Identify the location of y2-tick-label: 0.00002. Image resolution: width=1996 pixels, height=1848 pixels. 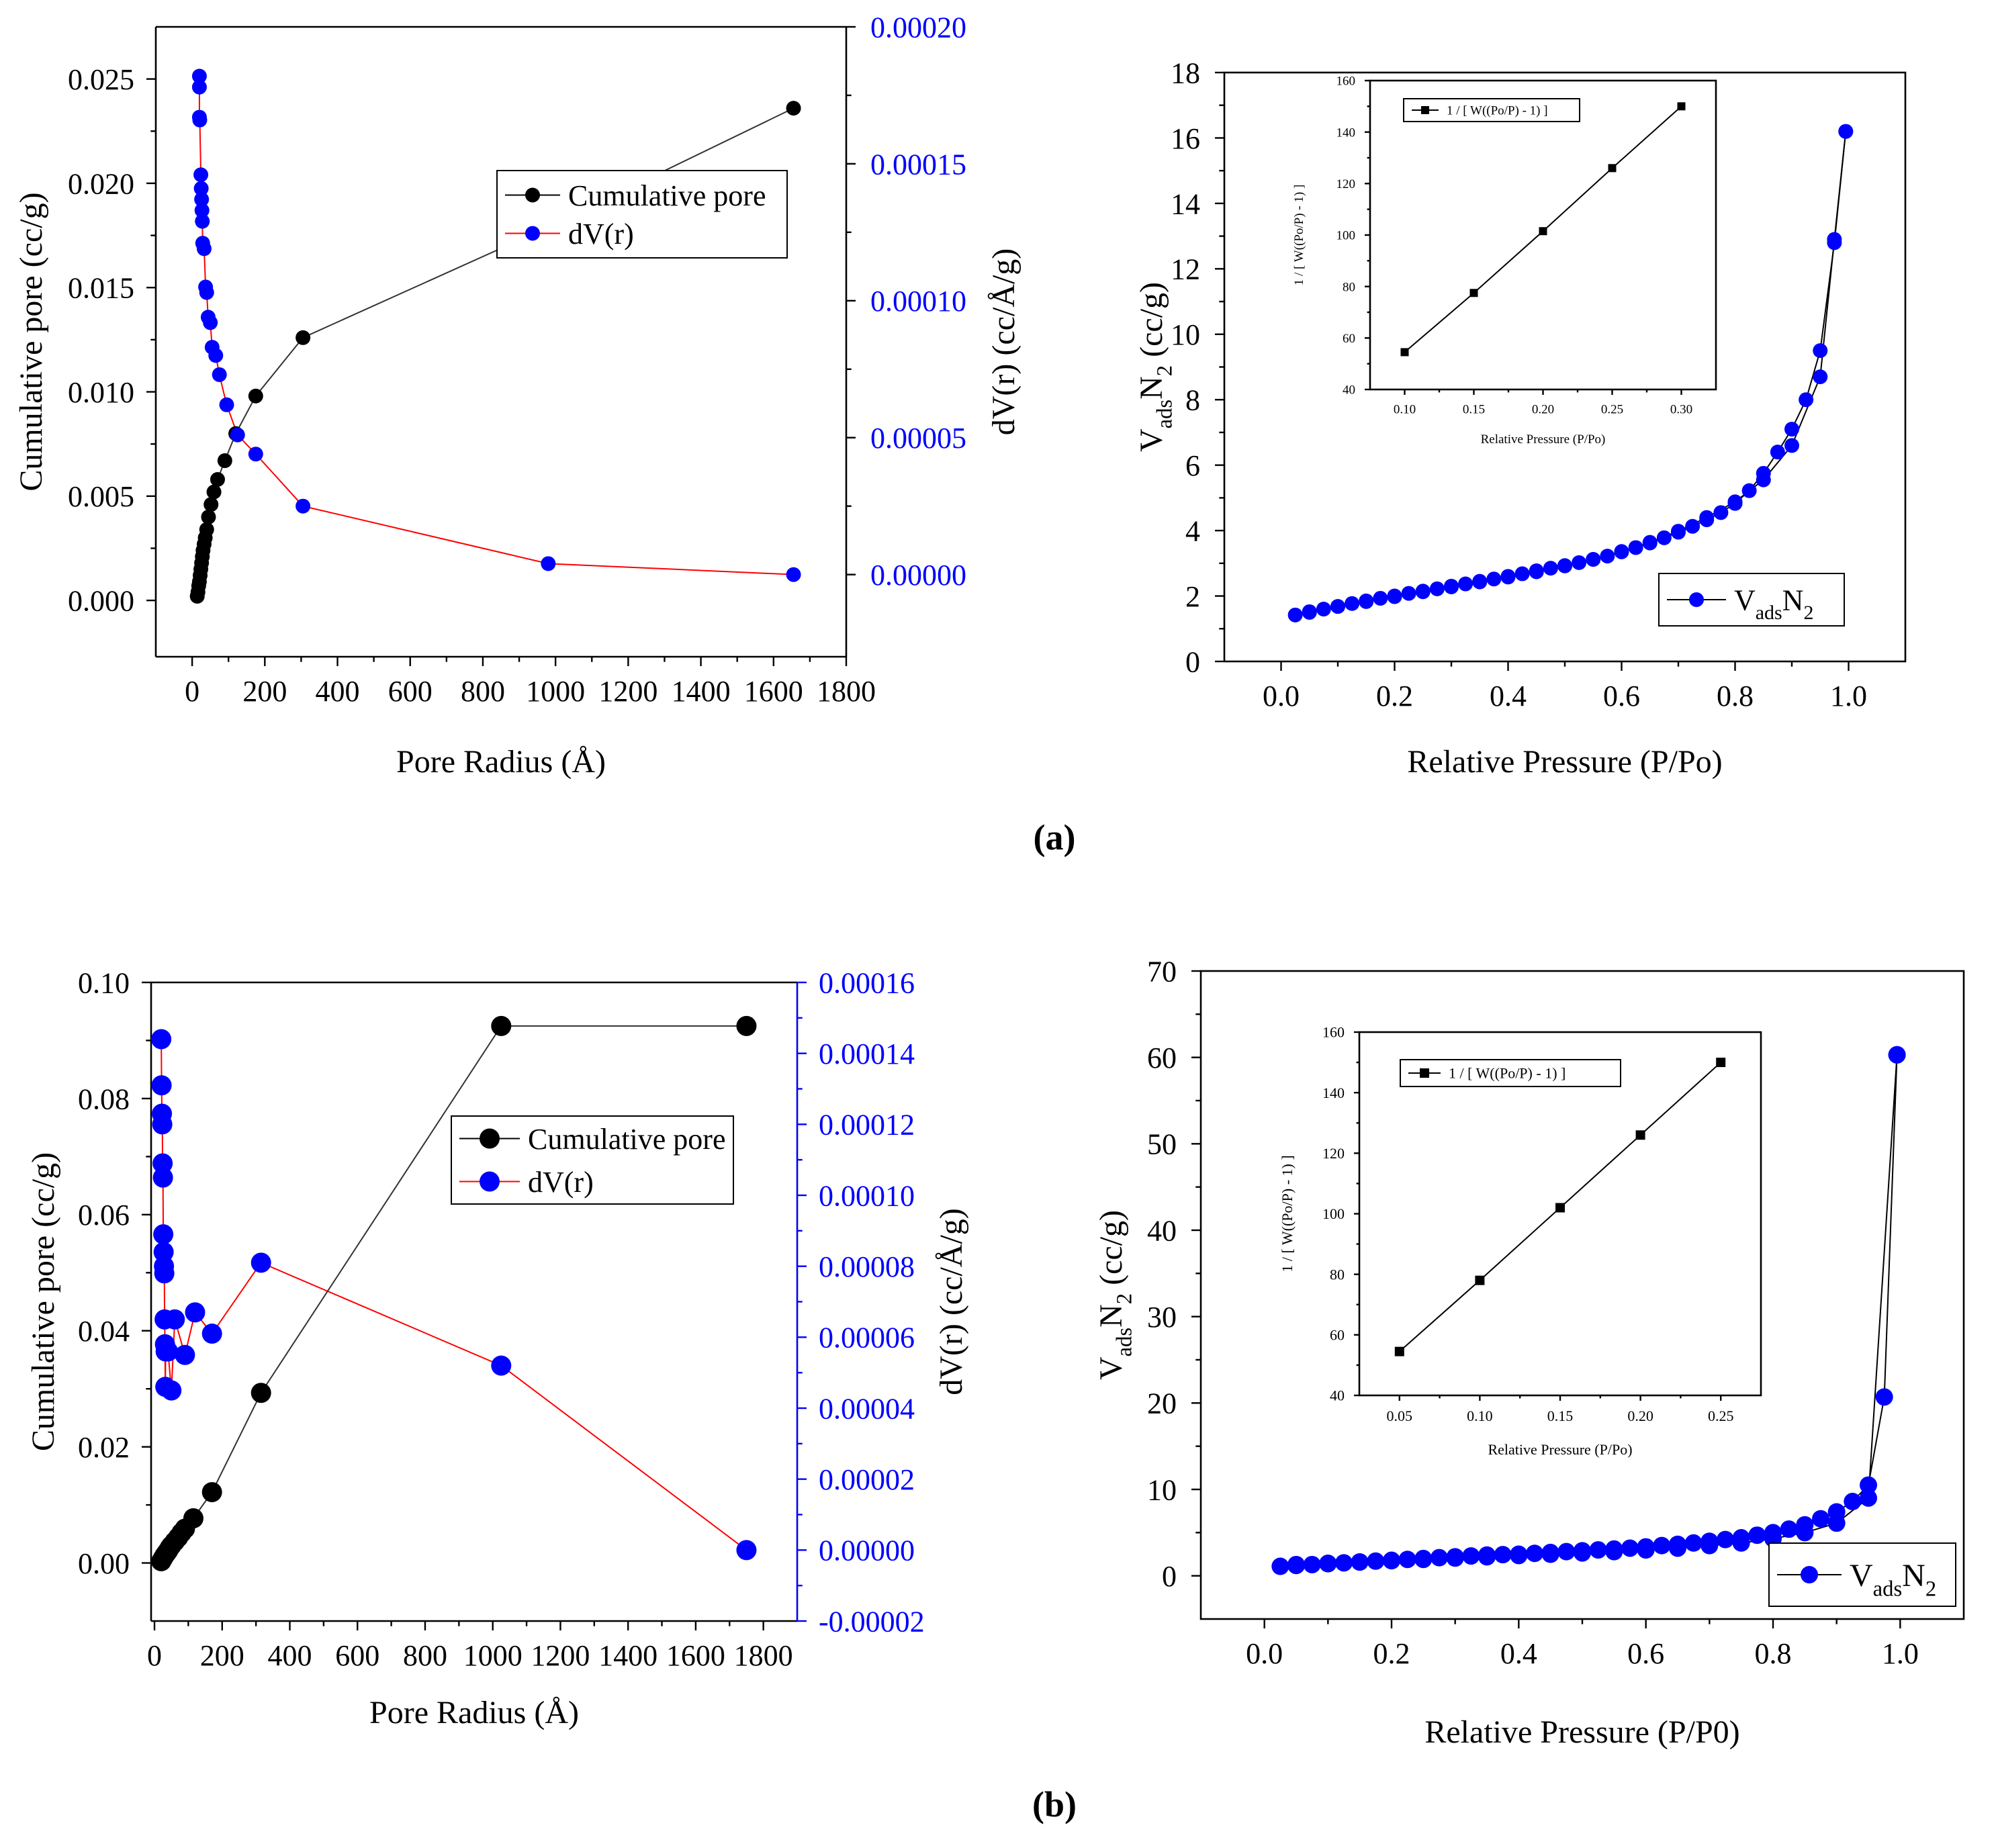
(867, 1479).